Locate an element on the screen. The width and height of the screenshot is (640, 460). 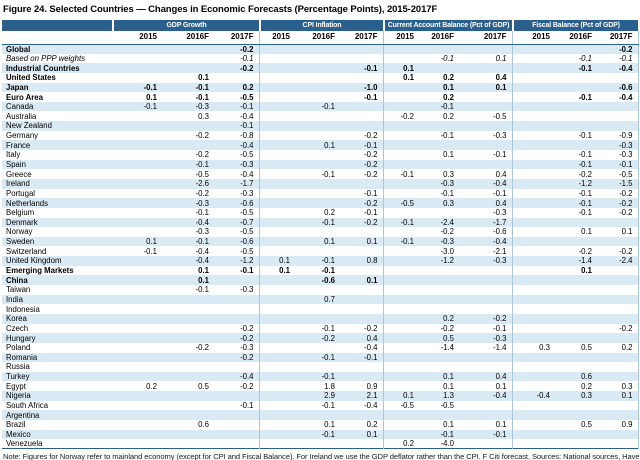
country-label: United States is located at coordinates (31, 78).